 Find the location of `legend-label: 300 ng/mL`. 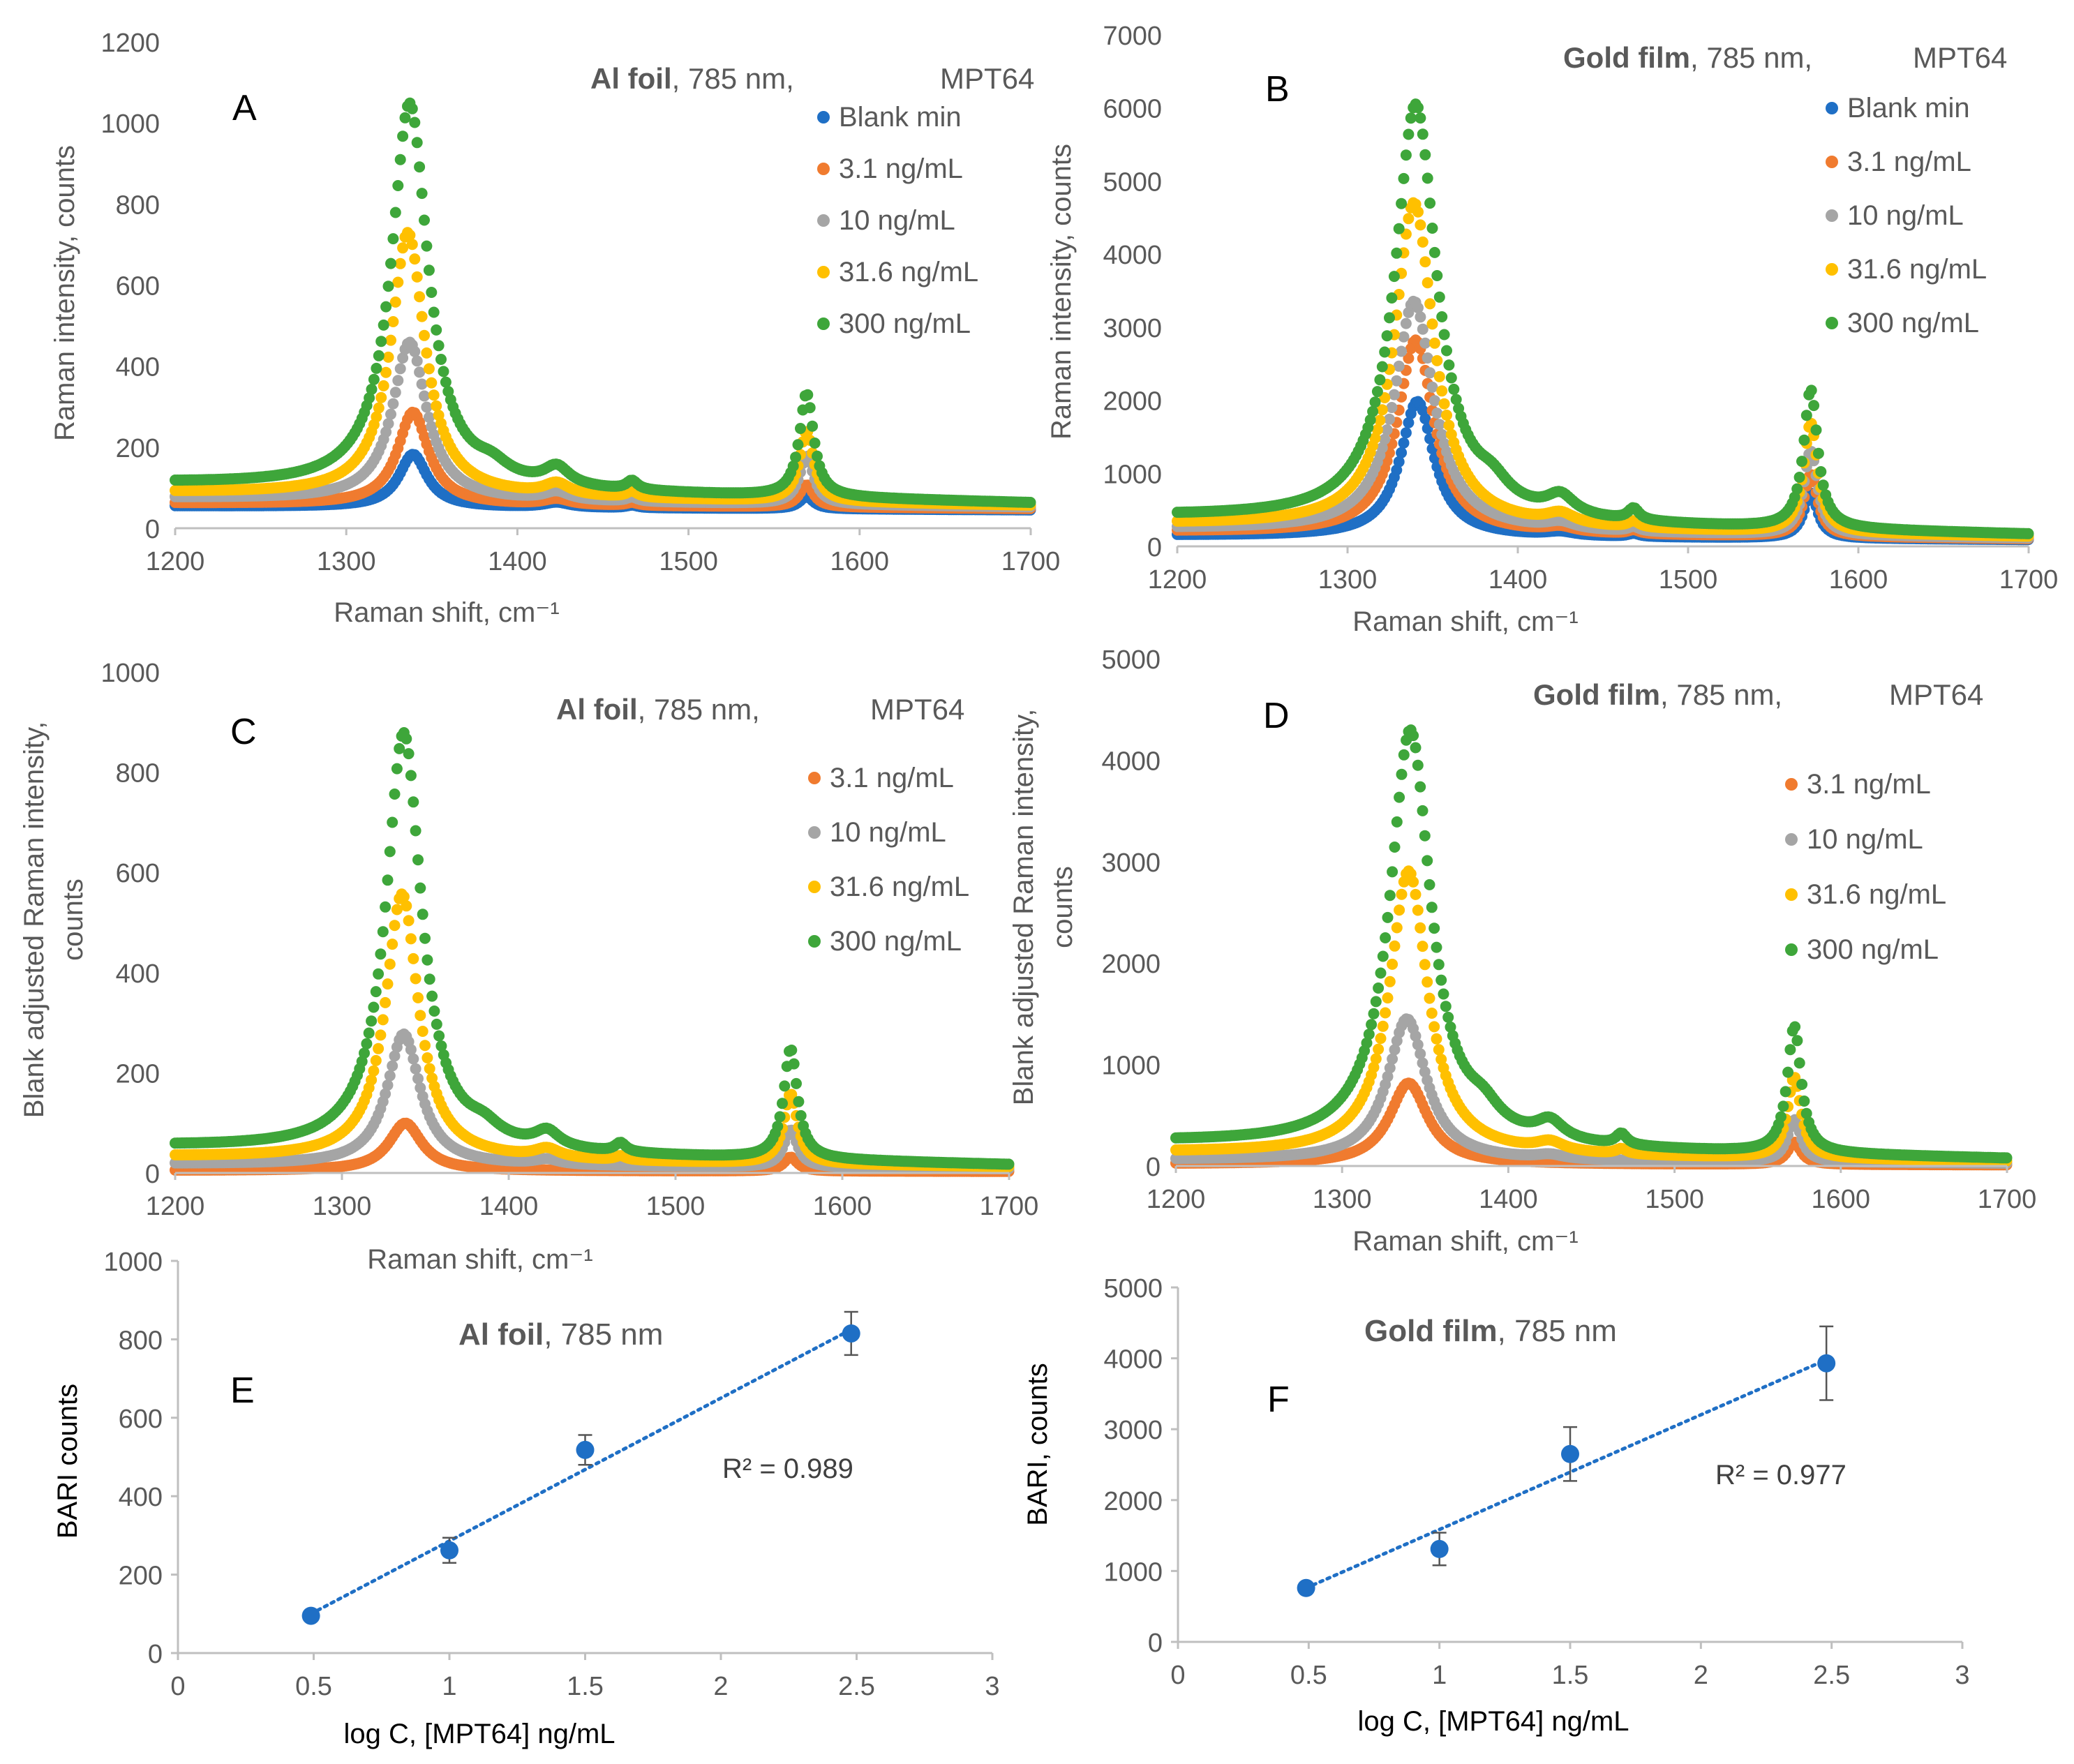

legend-label: 300 ng/mL is located at coordinates (905, 324).